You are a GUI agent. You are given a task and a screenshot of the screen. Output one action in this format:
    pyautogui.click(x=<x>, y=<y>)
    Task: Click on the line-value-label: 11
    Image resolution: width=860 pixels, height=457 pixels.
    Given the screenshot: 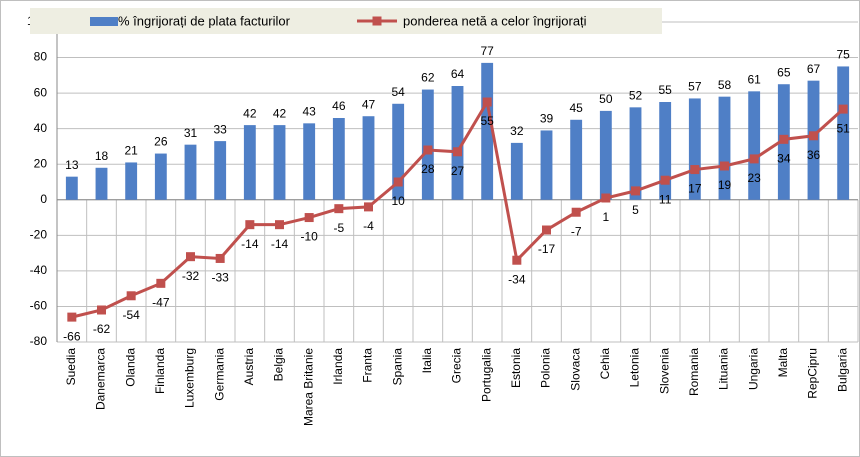 What is the action you would take?
    pyautogui.click(x=665, y=199)
    